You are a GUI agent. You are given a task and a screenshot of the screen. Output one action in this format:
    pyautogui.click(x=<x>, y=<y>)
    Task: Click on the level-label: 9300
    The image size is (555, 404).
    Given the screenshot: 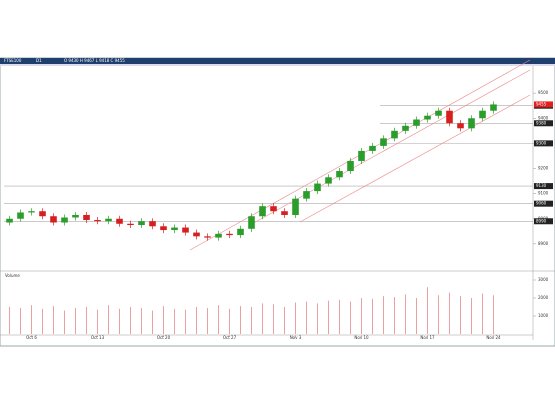 What is the action you would take?
    pyautogui.click(x=541, y=142)
    